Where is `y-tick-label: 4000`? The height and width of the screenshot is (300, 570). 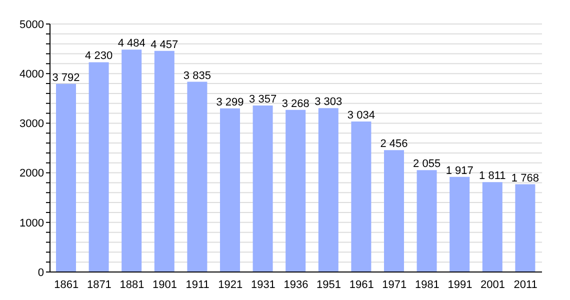 y-tick-label: 4000 is located at coordinates (32, 74).